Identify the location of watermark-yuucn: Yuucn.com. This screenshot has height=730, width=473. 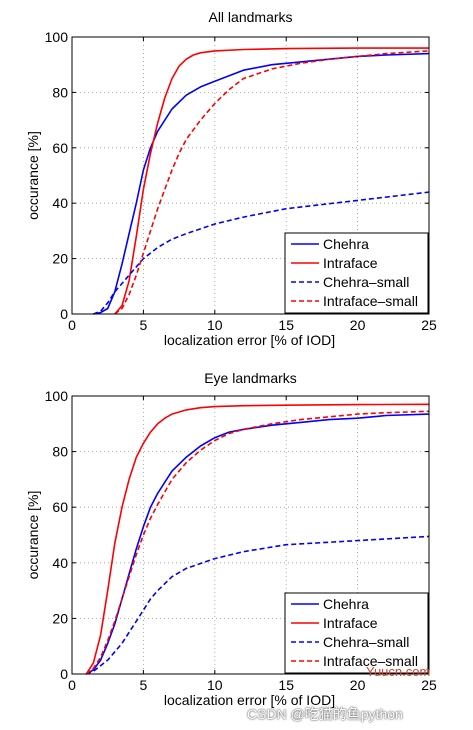
(398, 671).